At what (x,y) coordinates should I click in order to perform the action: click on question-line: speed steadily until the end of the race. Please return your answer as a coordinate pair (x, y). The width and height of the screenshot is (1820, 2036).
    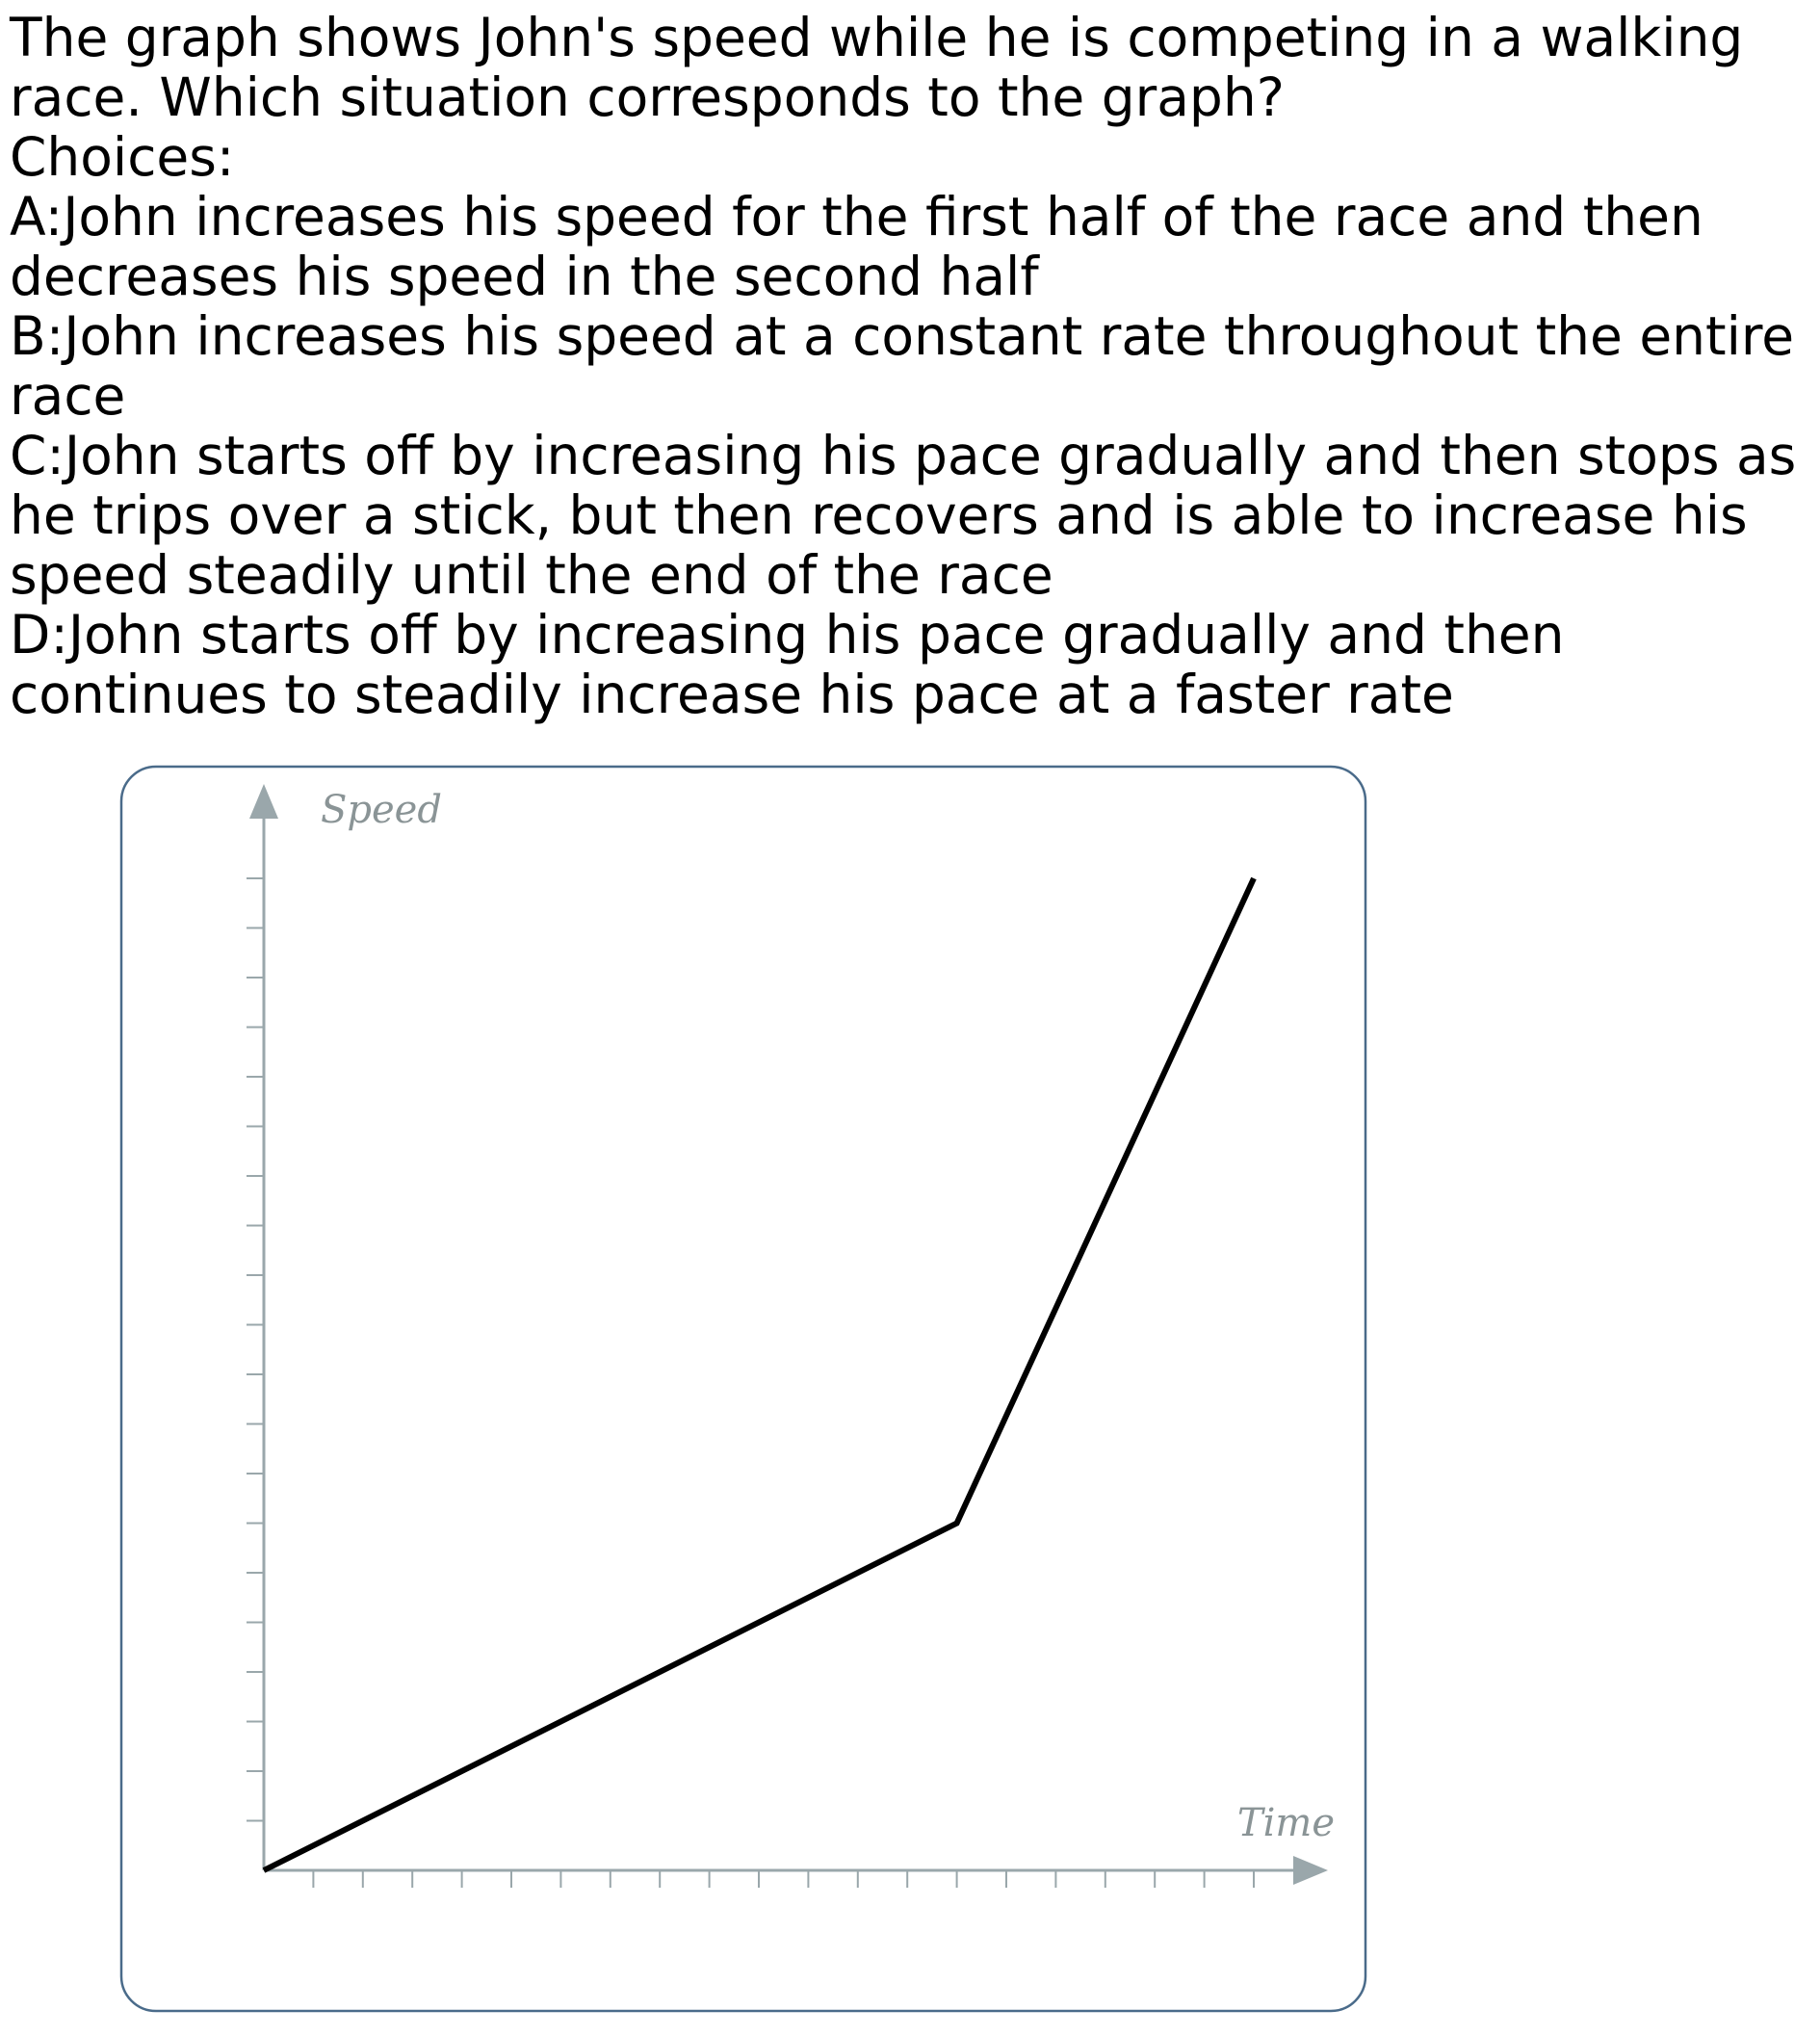
    Looking at the image, I should click on (531, 575).